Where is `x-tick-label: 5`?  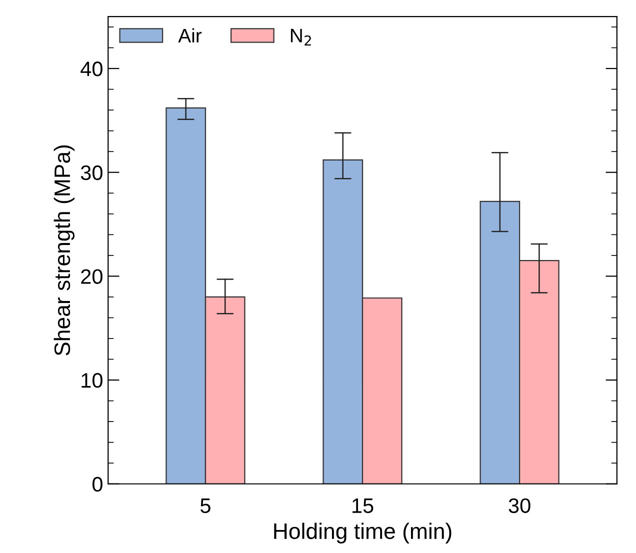 x-tick-label: 5 is located at coordinates (205, 506).